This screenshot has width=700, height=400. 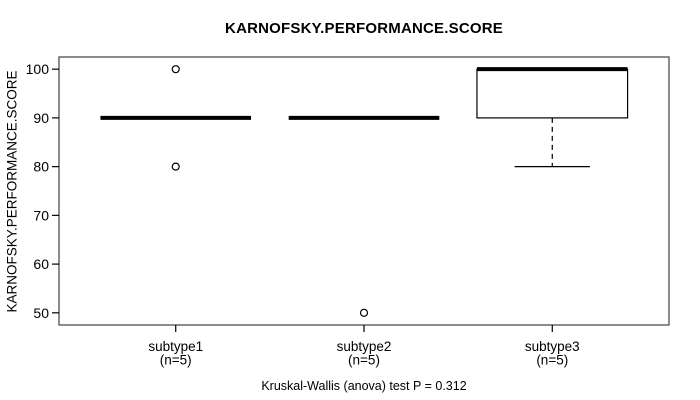 I want to click on y-axis-tick-label: 90, so click(x=41, y=118).